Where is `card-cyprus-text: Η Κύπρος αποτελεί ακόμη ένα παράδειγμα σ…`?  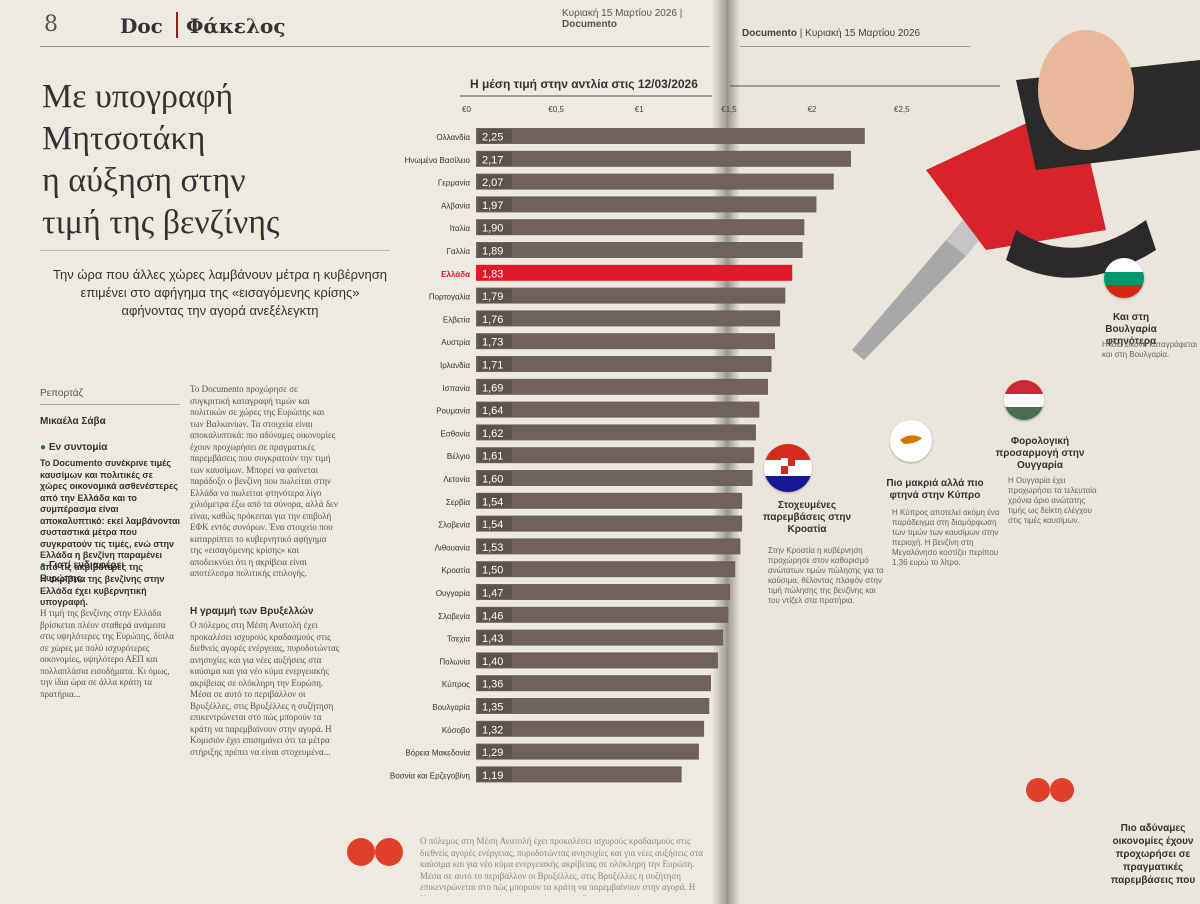 card-cyprus-text: Η Κύπρος αποτελεί ακόμη ένα παράδειγμα σ… is located at coordinates (946, 537).